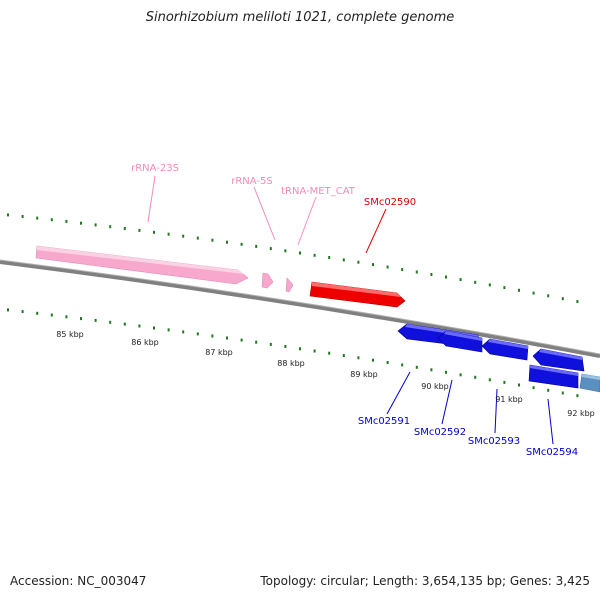 This screenshot has width=600, height=600. What do you see at coordinates (70, 334) in the screenshot?
I see `scale-label: 85 kbp` at bounding box center [70, 334].